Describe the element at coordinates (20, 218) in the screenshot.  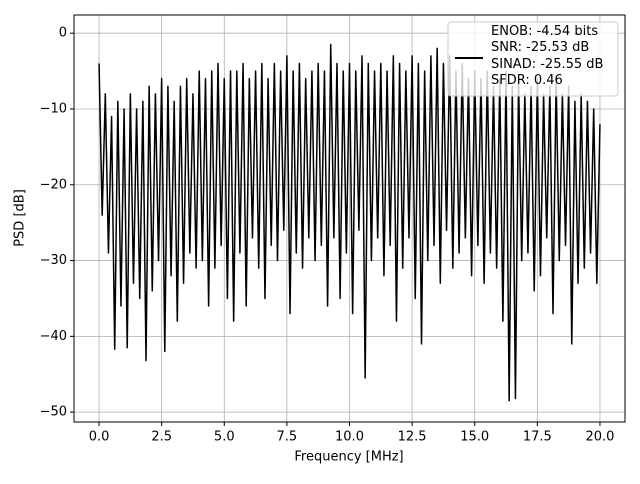
I see `y-axis-label: PSD [dB]` at that location.